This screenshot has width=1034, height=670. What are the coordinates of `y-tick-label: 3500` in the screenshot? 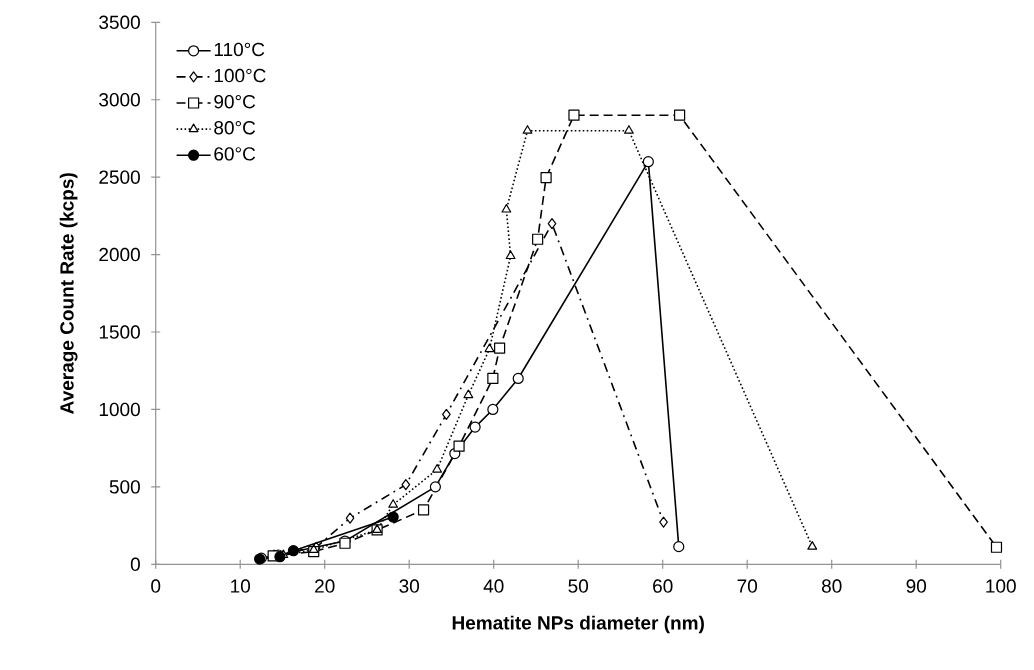 It's located at (119, 22).